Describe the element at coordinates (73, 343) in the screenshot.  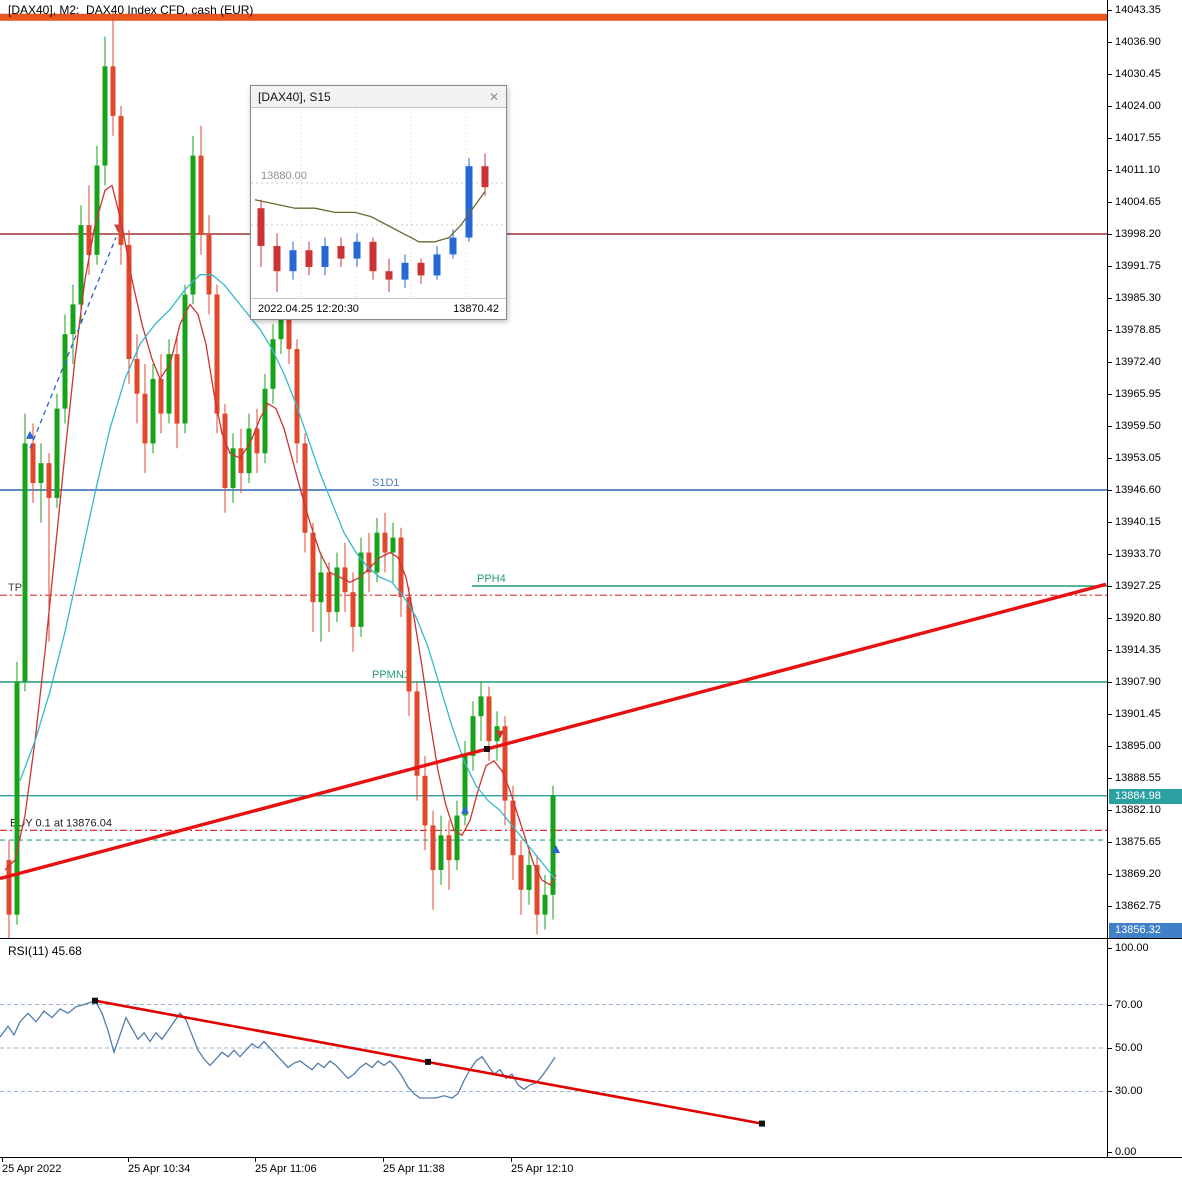
I see `dashed-projection-line` at that location.